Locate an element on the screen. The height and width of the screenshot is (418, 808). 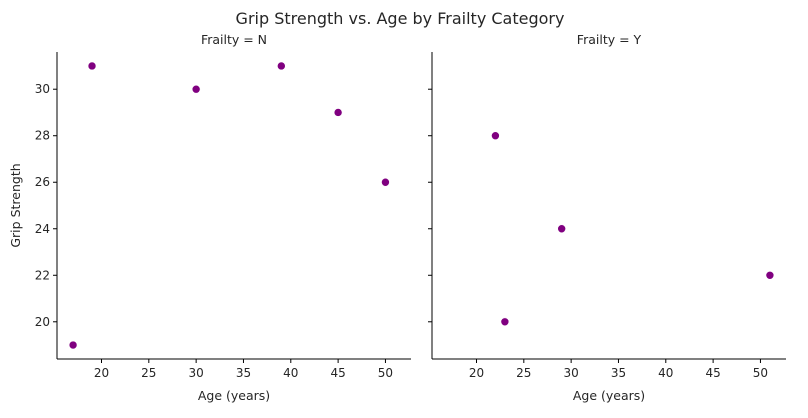
y-axis-label: Grip Strength is located at coordinates (15, 205).